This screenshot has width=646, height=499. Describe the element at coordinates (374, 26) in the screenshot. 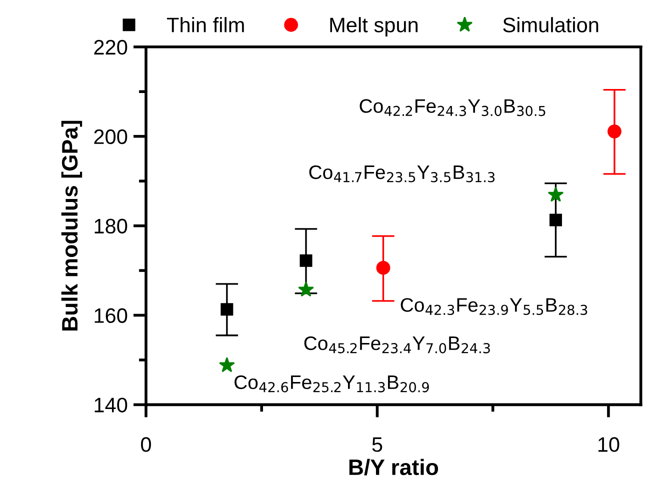

I see `legend-label: Melt spun` at that location.